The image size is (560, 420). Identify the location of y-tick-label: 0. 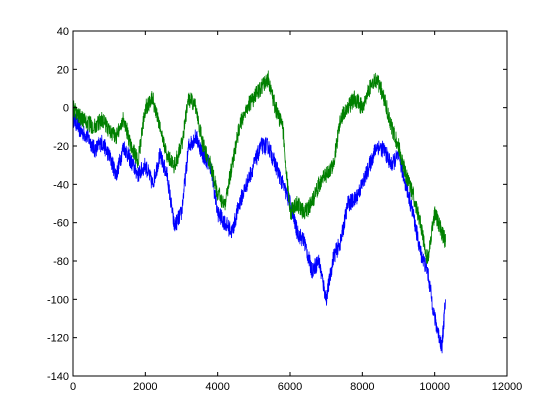
(66, 109).